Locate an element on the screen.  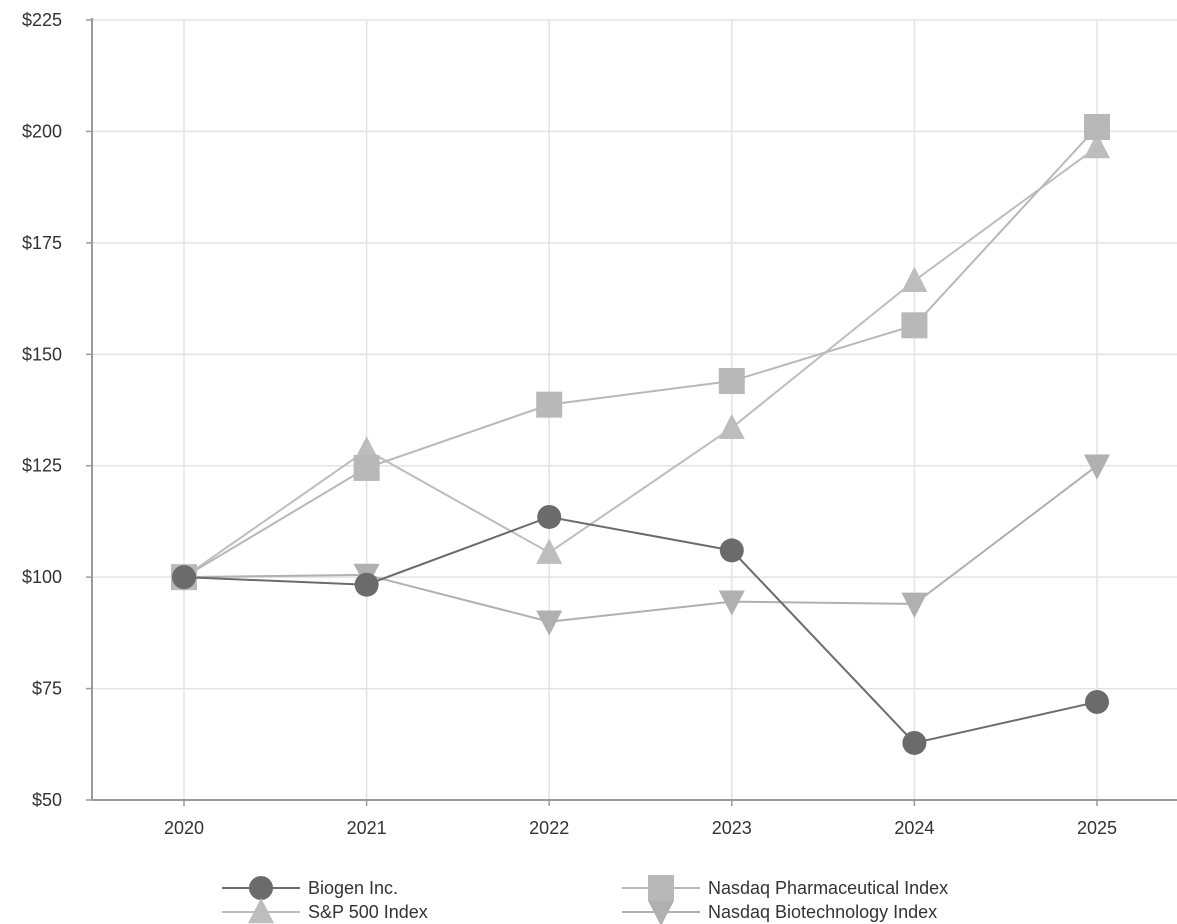
x-tick-label: 2025 is located at coordinates (1097, 828).